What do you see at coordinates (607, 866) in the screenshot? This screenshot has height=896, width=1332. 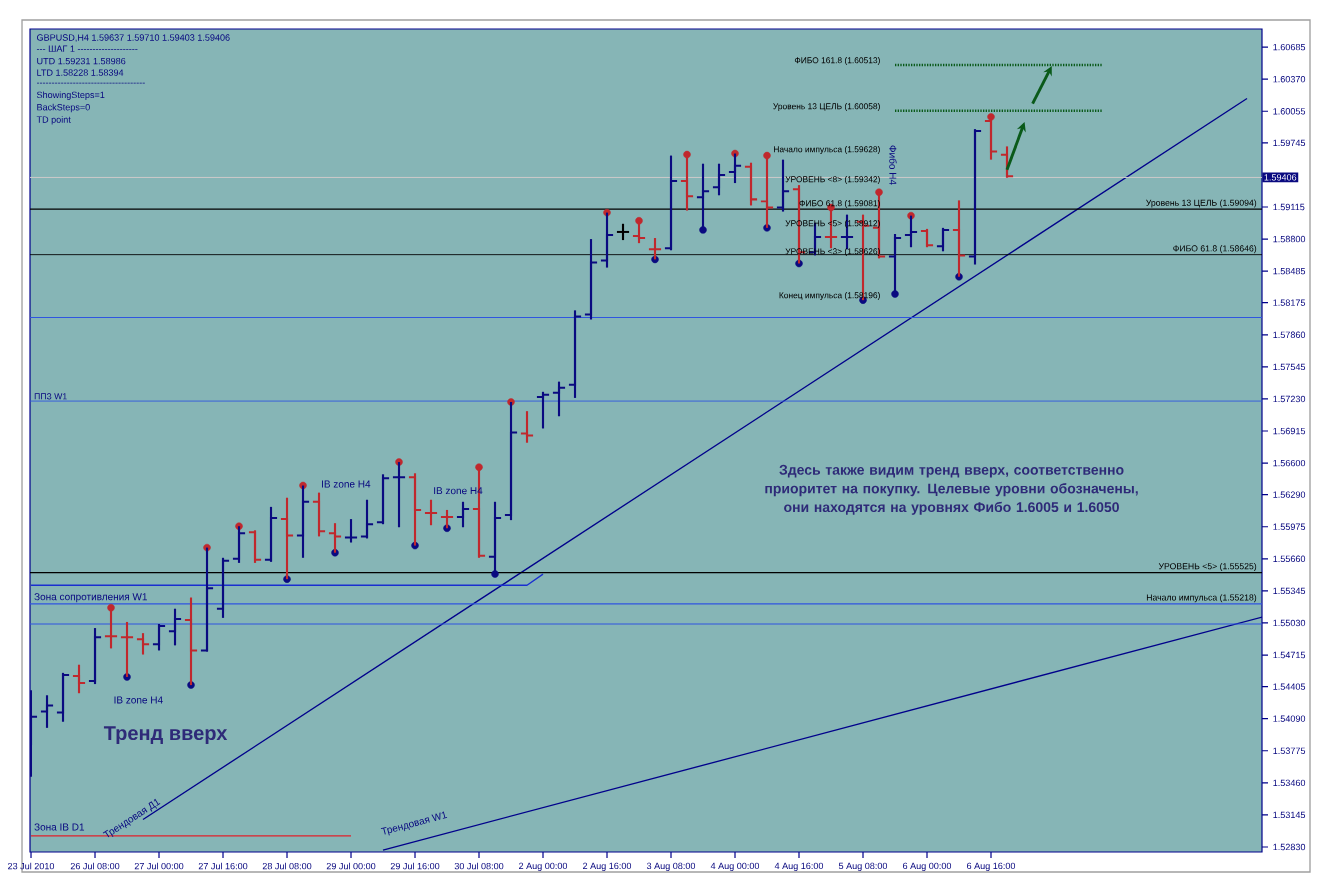 I see `x-tick-label: 2 Aug 16:00` at bounding box center [607, 866].